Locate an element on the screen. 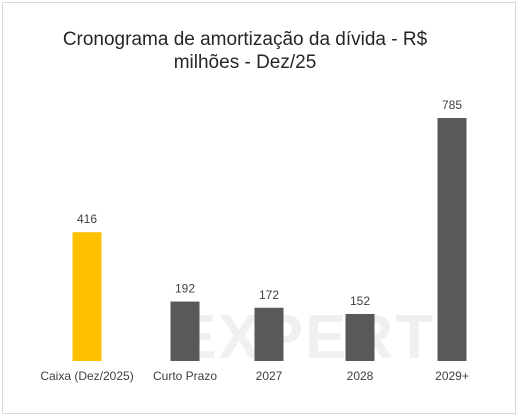  x-tick-label-0: Caixa (Dez/2025) is located at coordinates (86, 376).